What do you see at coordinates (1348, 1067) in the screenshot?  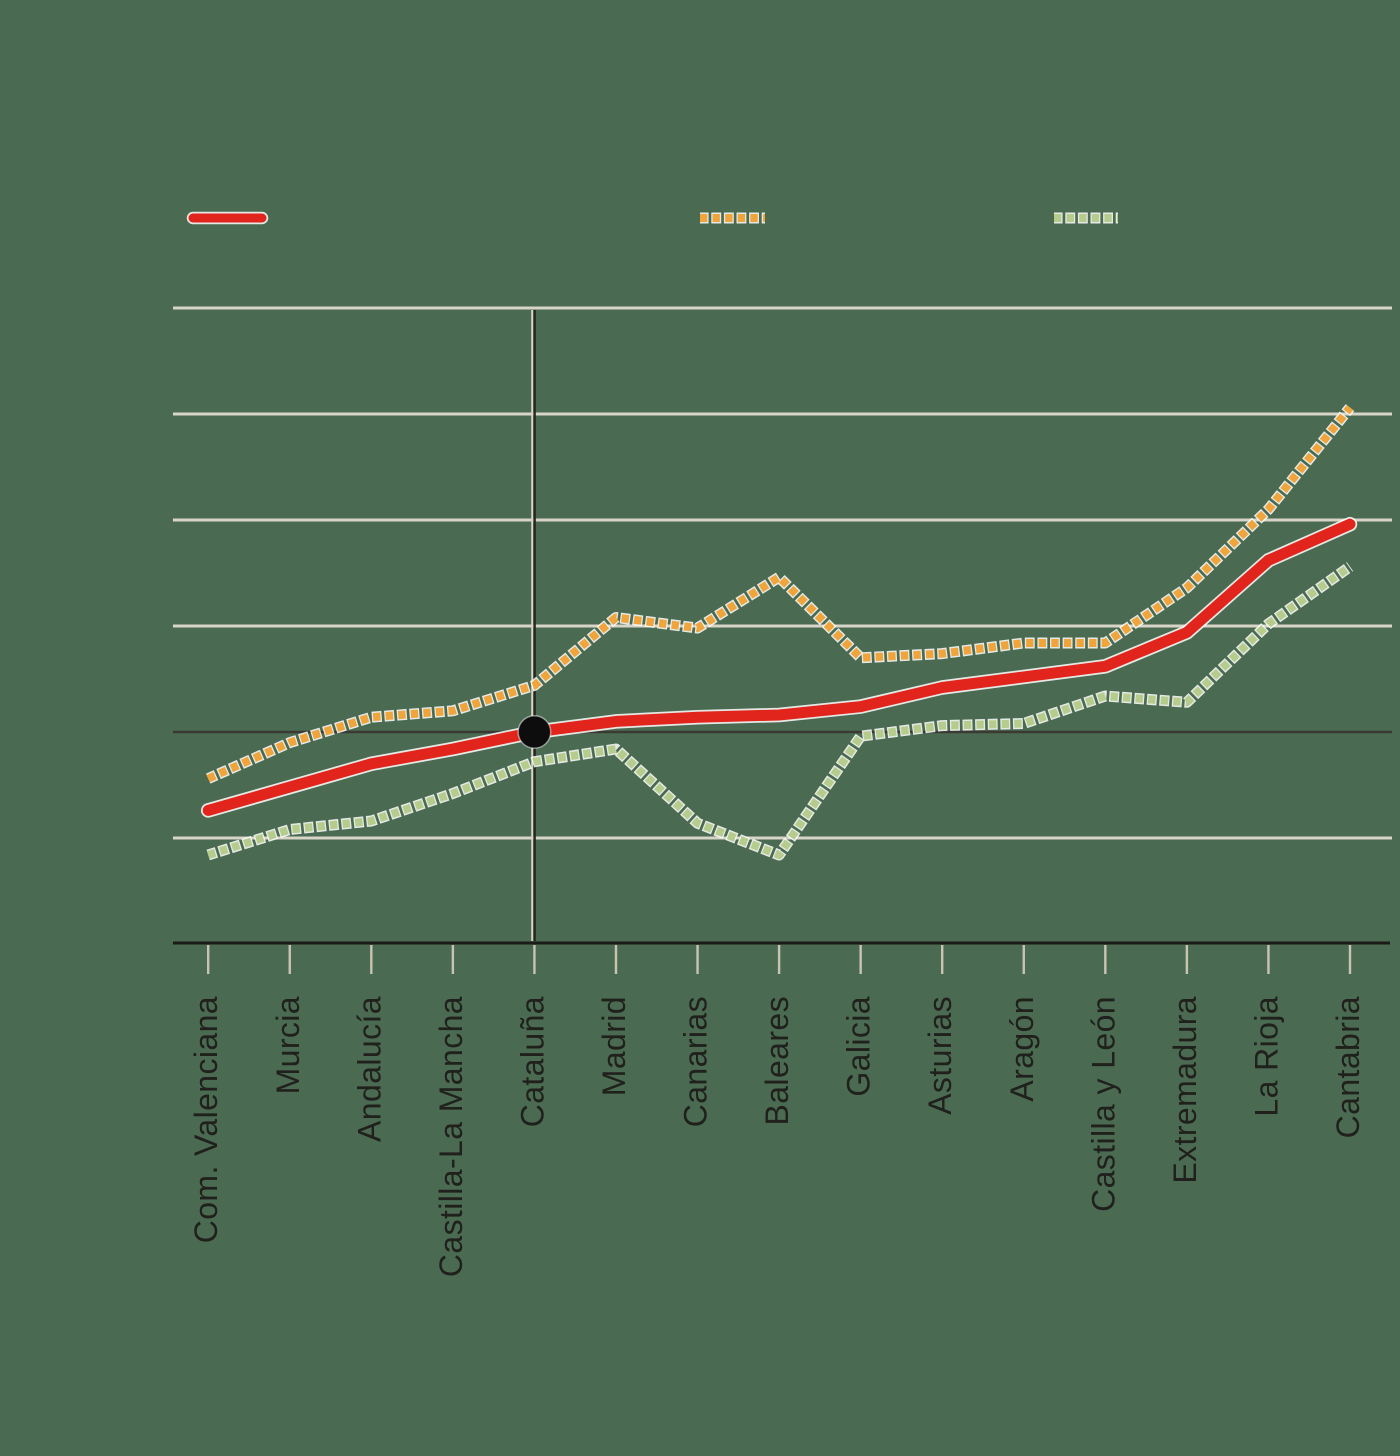 I see `x-axis-label: Cantabria` at bounding box center [1348, 1067].